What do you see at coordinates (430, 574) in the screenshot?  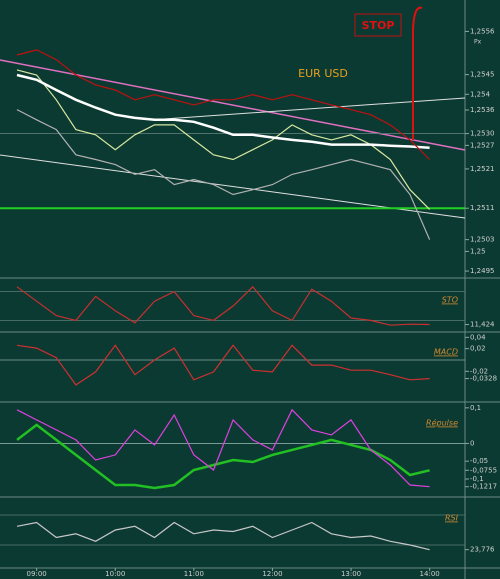 I see `x-tick-label: 14:00` at bounding box center [430, 574].